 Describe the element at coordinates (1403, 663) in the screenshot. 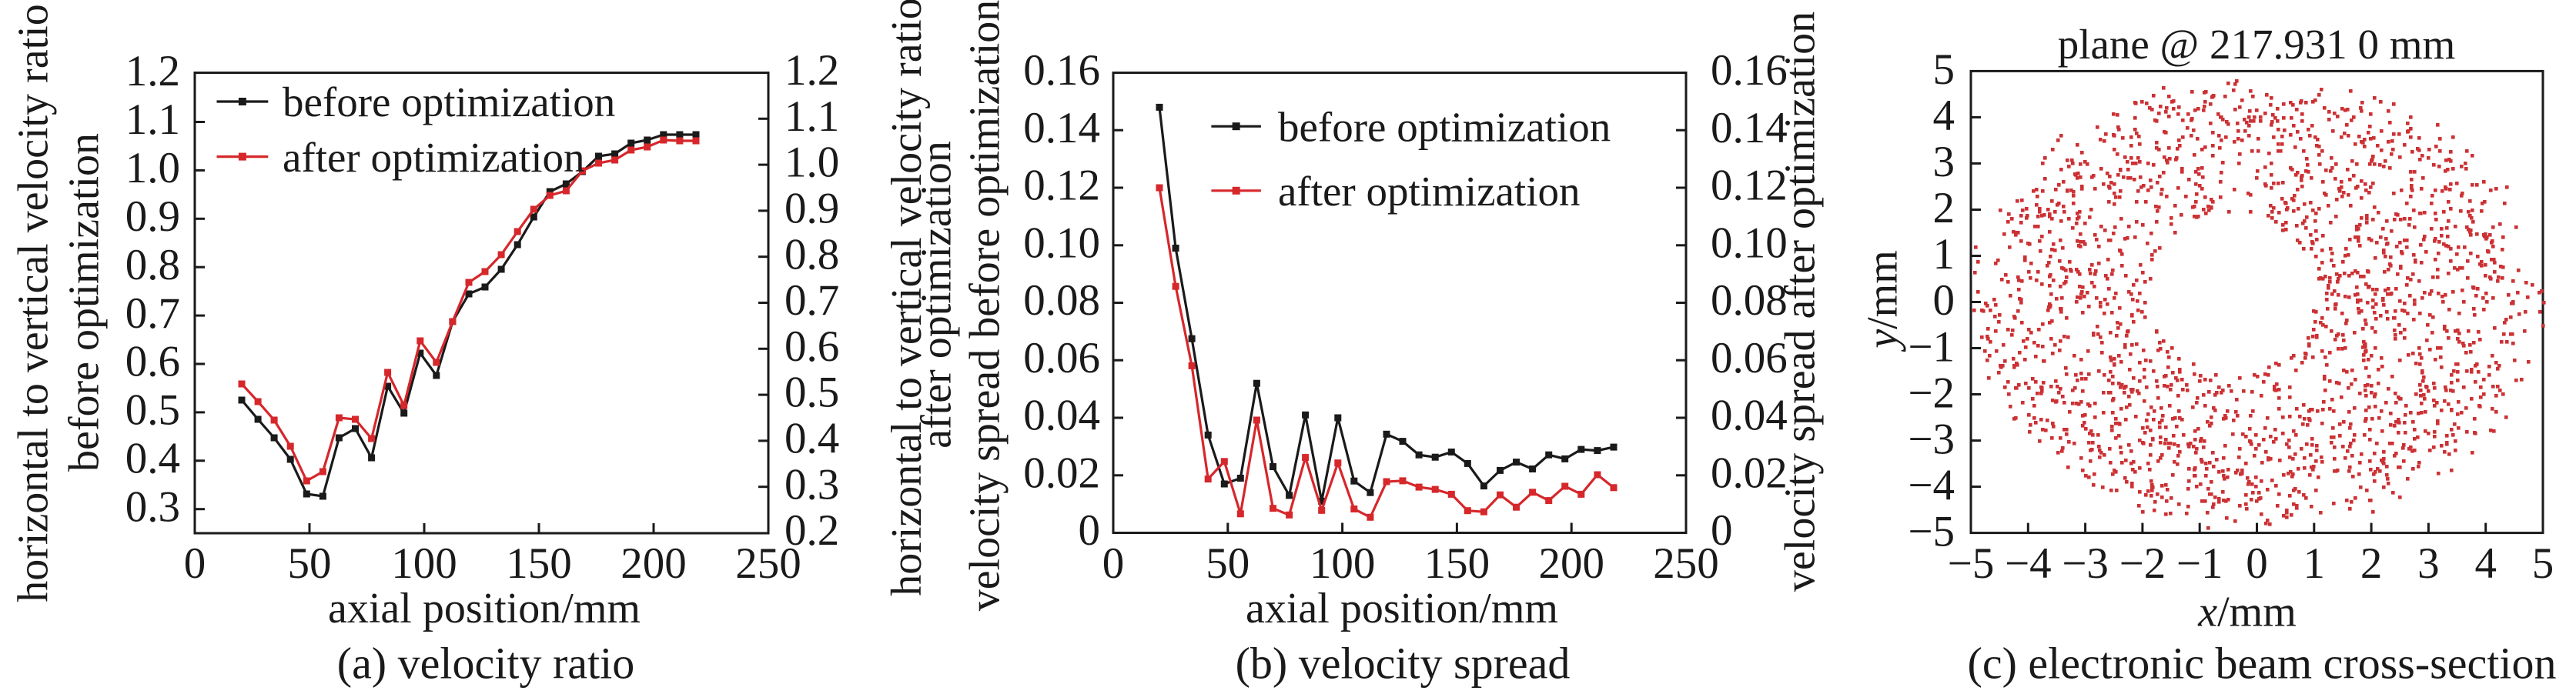

I see `svg-text: (b) velocity spread` at that location.